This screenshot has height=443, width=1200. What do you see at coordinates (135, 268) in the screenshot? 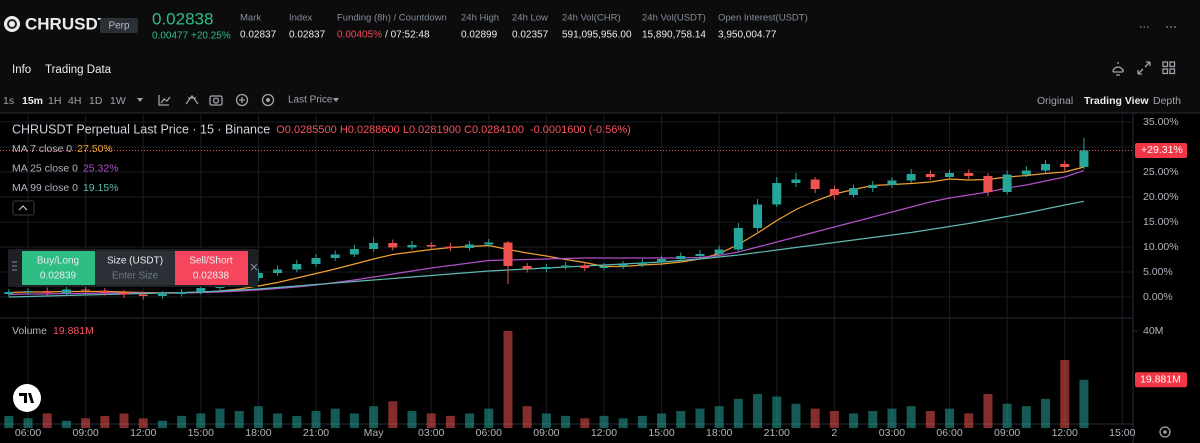
I see `size-input` at bounding box center [135, 268].